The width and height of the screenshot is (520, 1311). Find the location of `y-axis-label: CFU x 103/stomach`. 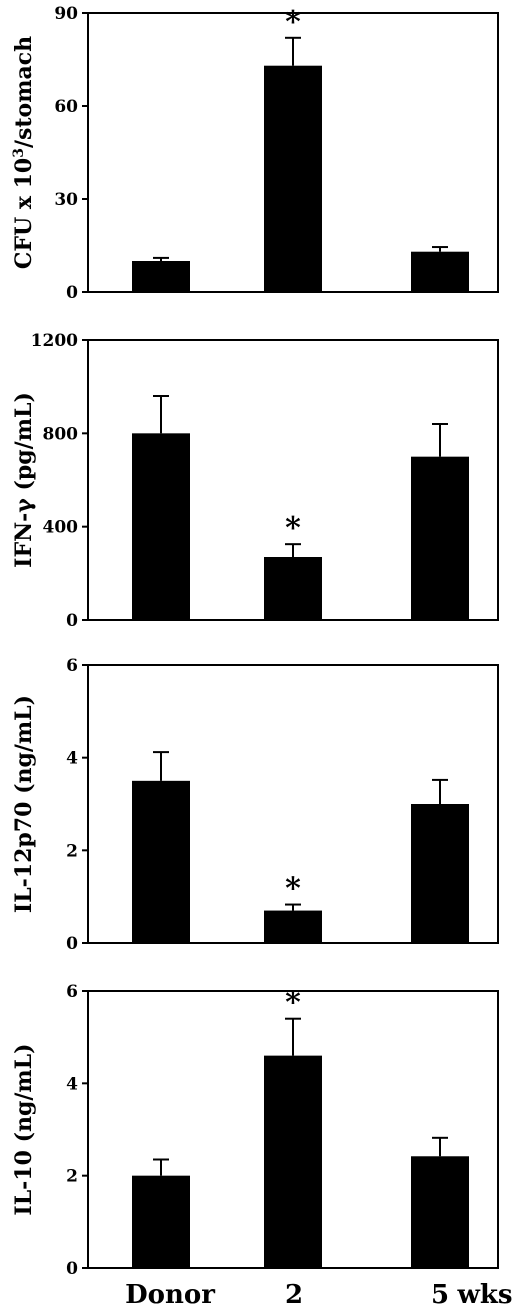

y-axis-label: CFU x 103/stomach is located at coordinates (24, 152).